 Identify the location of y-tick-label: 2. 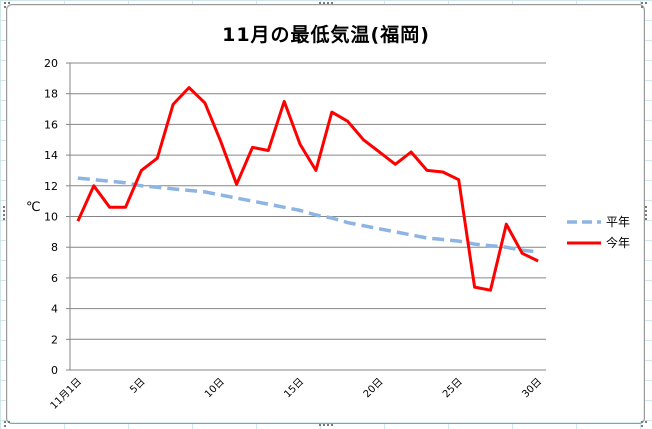
(54, 339).